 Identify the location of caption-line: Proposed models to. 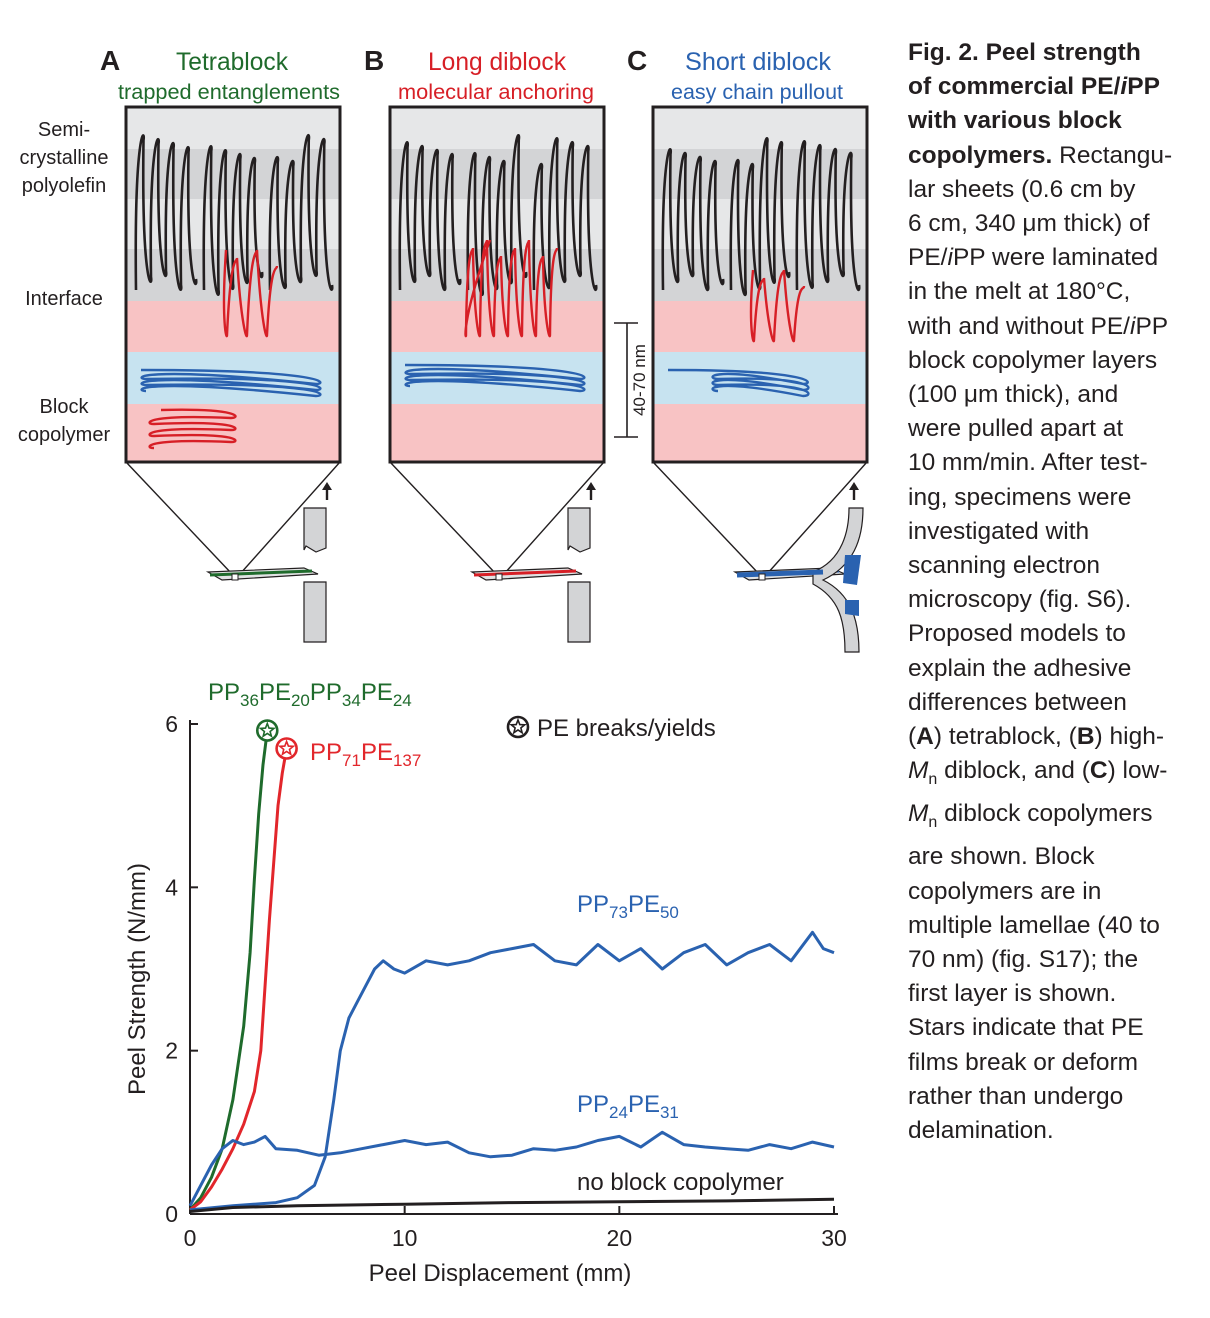
(1055, 634).